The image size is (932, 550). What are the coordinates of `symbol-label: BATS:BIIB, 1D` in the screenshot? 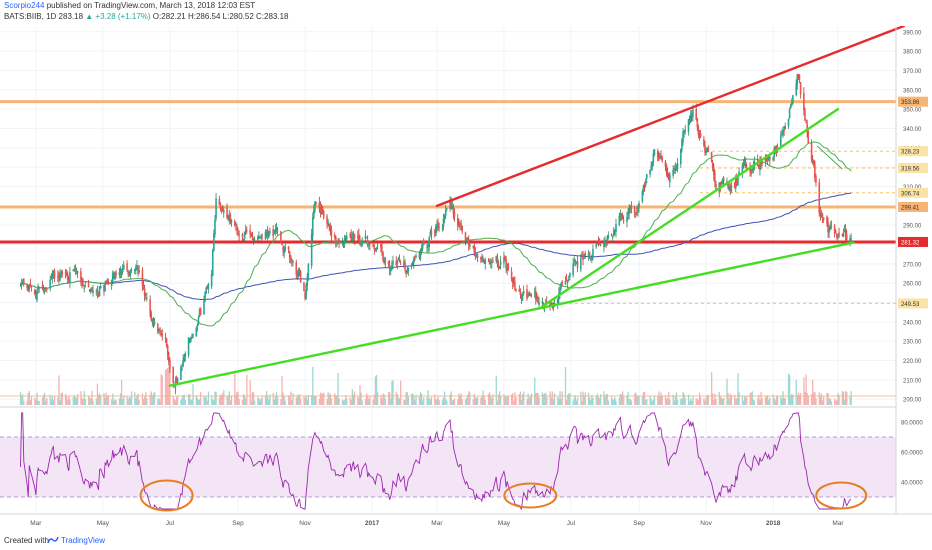 It's located at (30, 16).